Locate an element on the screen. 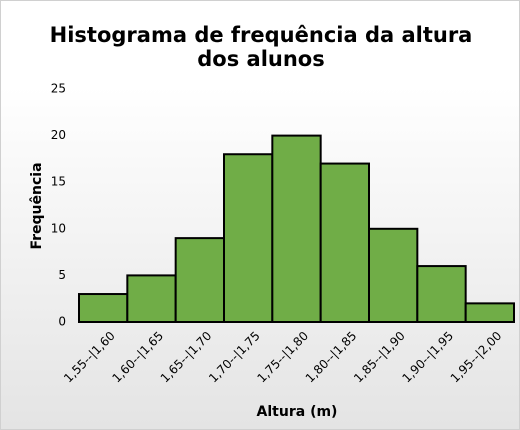  x-tick-label: 1,85--|1,90 is located at coordinates (379, 357).